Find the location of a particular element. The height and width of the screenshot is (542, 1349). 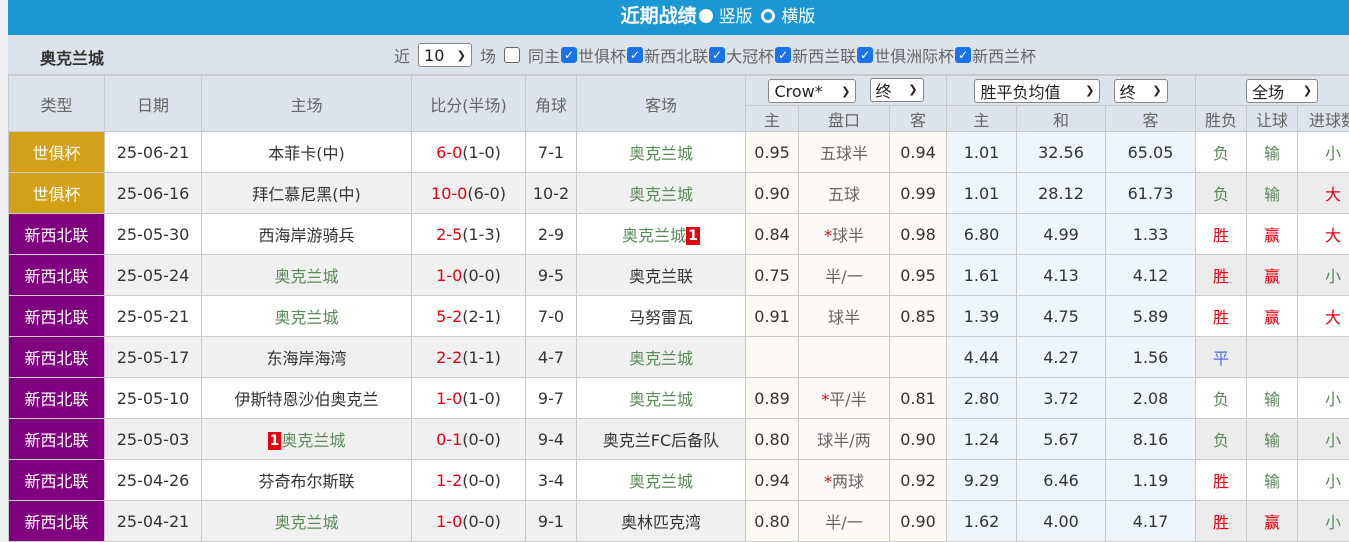

handicap-value: 球半/两 is located at coordinates (843, 440).